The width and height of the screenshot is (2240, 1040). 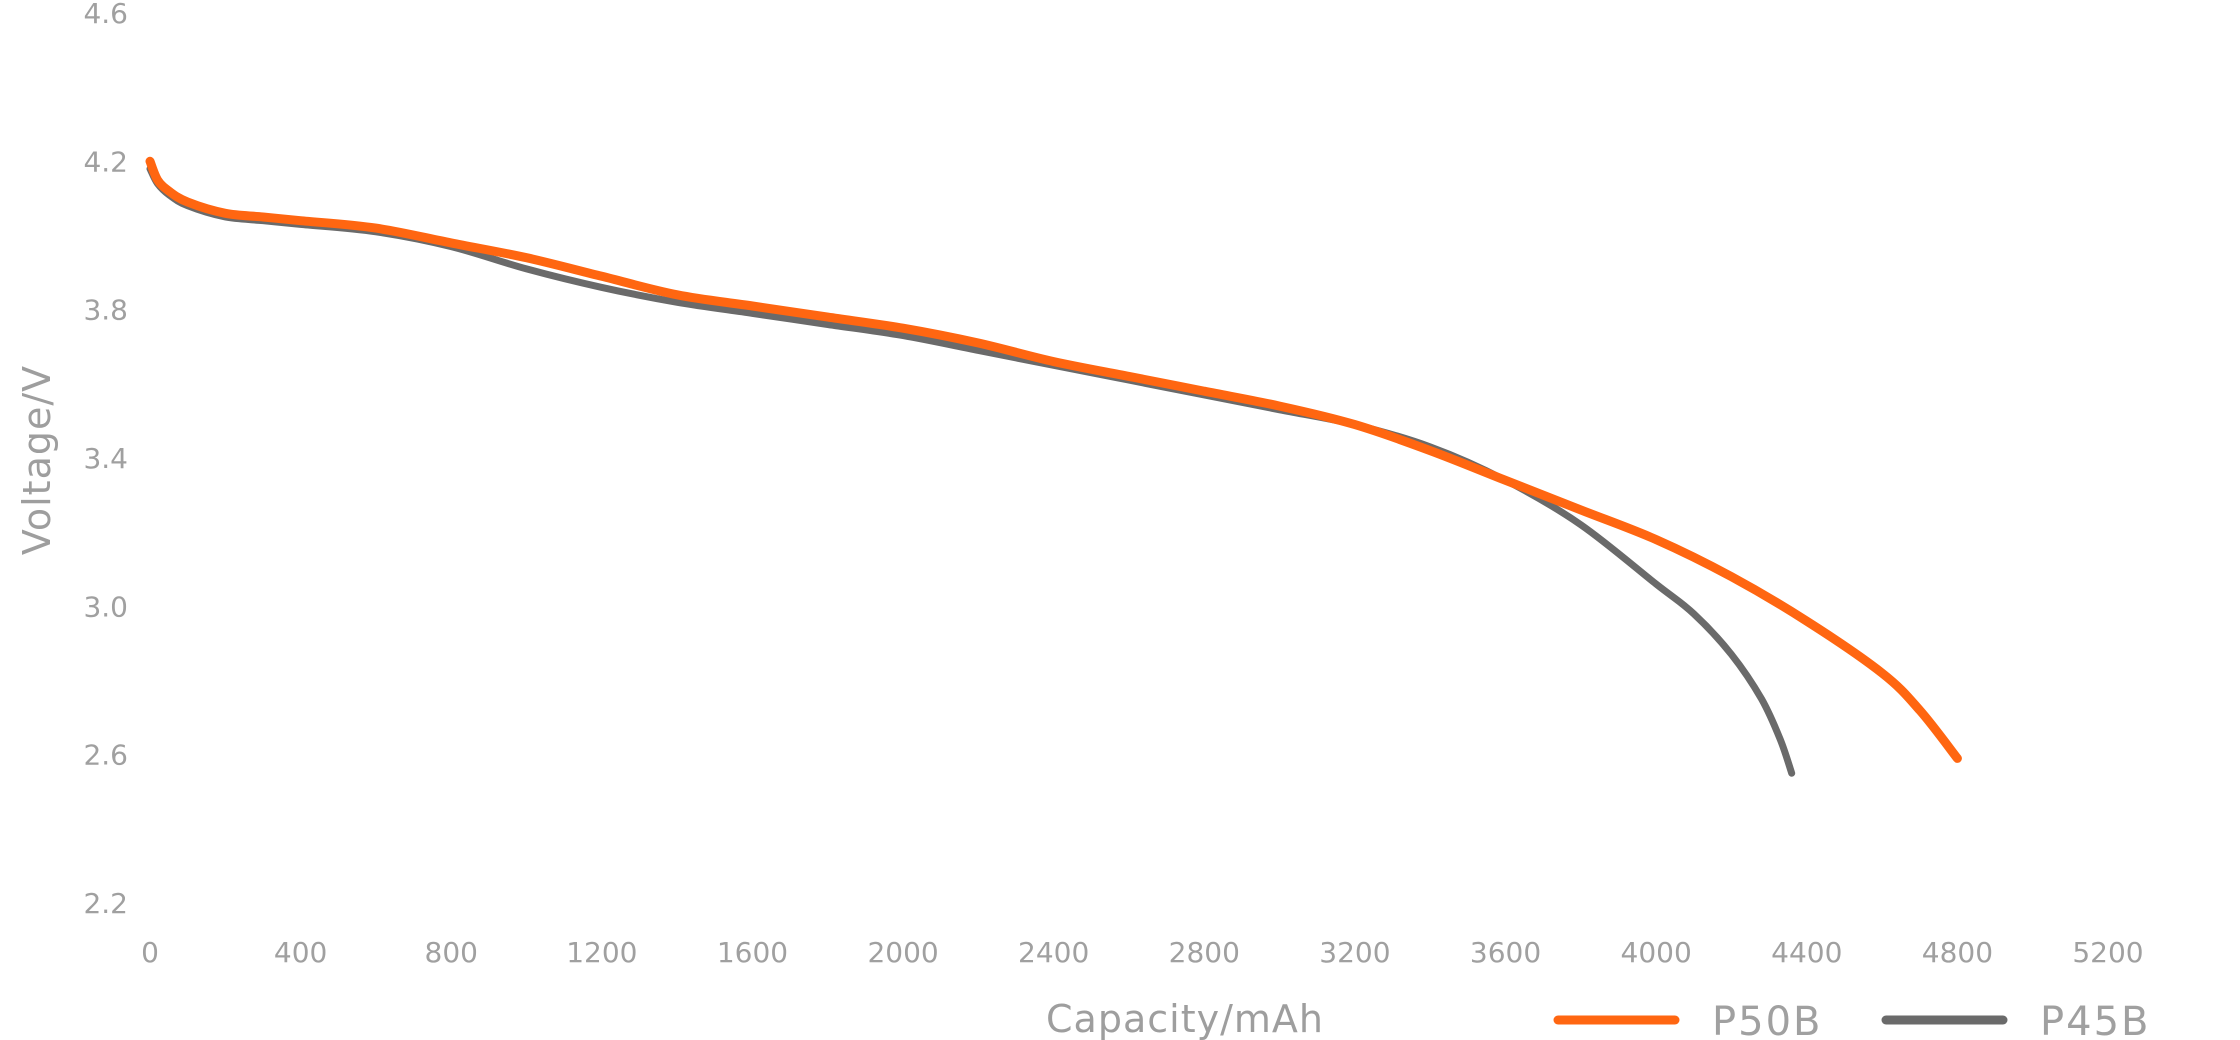 I want to click on y-tick-label: 4.2, so click(x=105, y=161).